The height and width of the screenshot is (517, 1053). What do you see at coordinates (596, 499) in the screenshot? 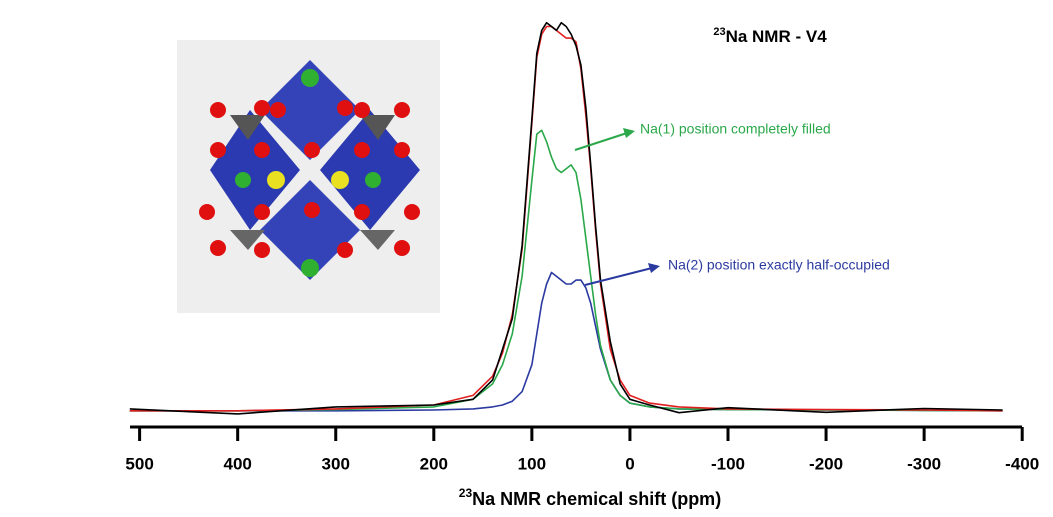
I see `xlabel-text: Na NMR chemical shift (ppm)` at bounding box center [596, 499].